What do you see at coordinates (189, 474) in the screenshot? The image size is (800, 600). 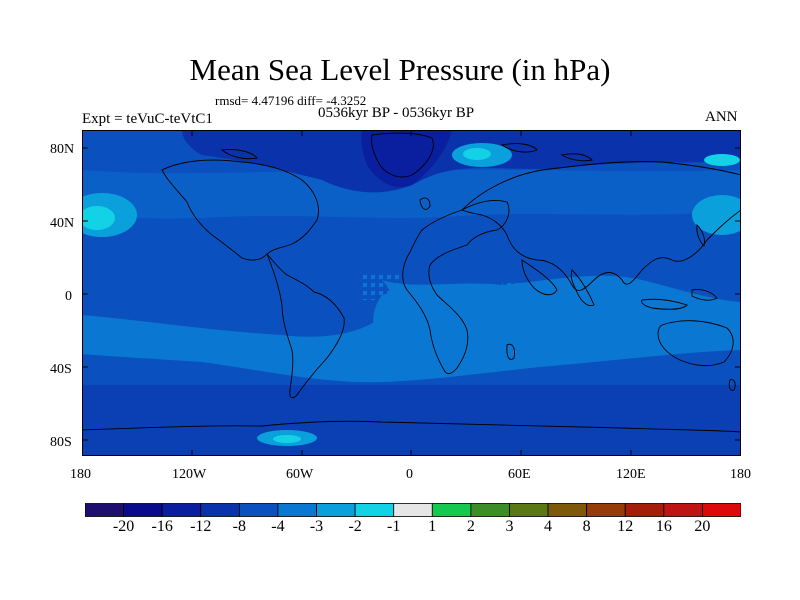 I see `lon-label-120w: 120W` at bounding box center [189, 474].